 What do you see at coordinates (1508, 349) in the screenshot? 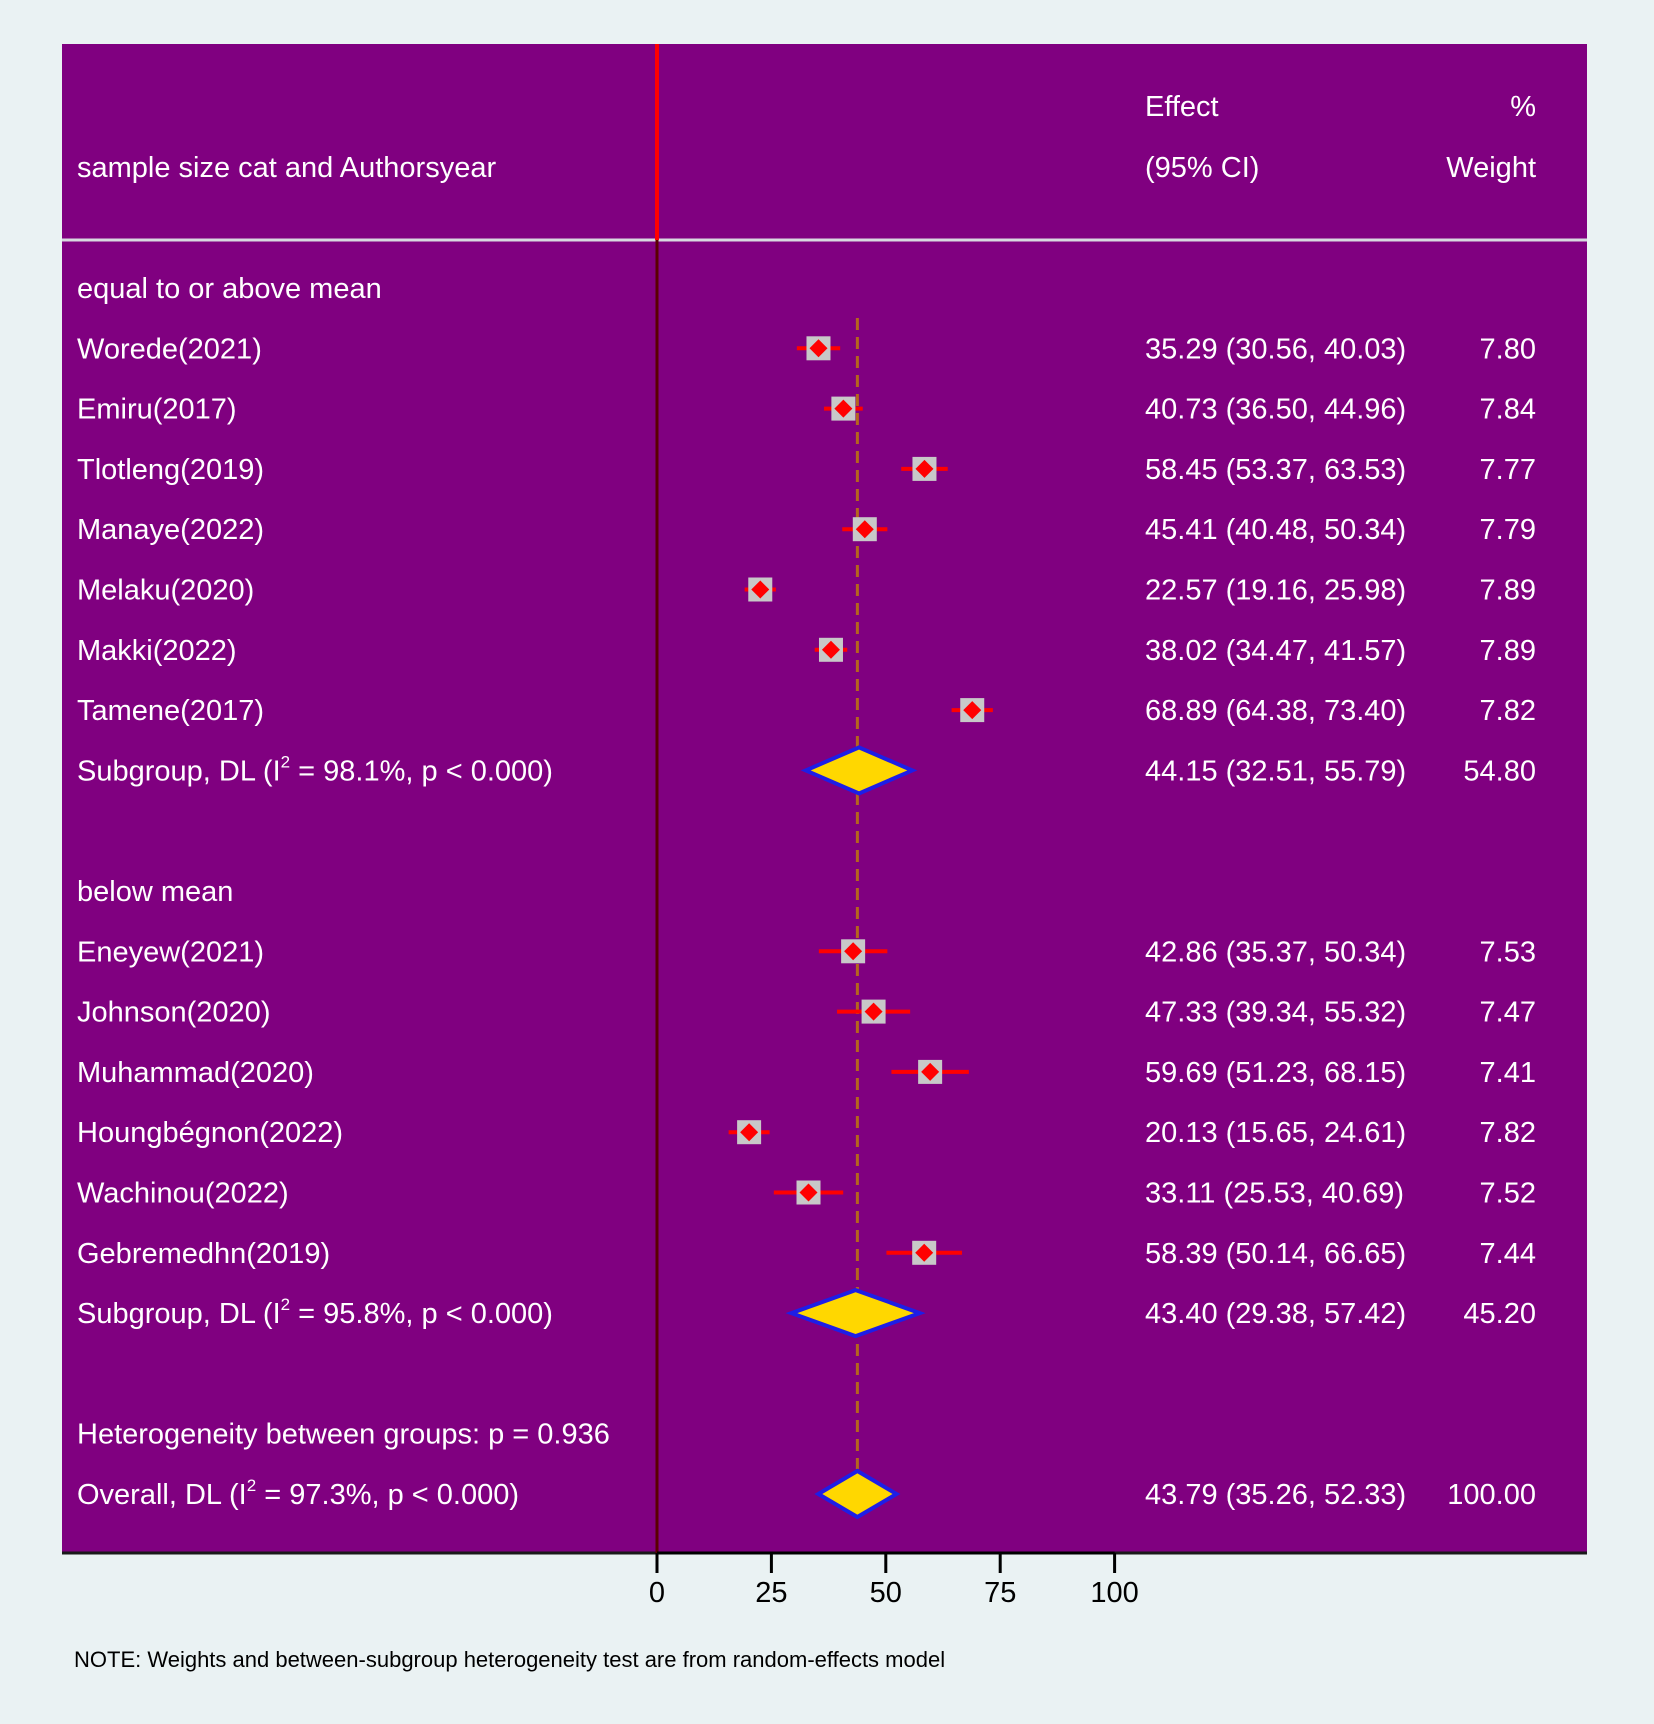
I see `study-weight: 7.80` at bounding box center [1508, 349].